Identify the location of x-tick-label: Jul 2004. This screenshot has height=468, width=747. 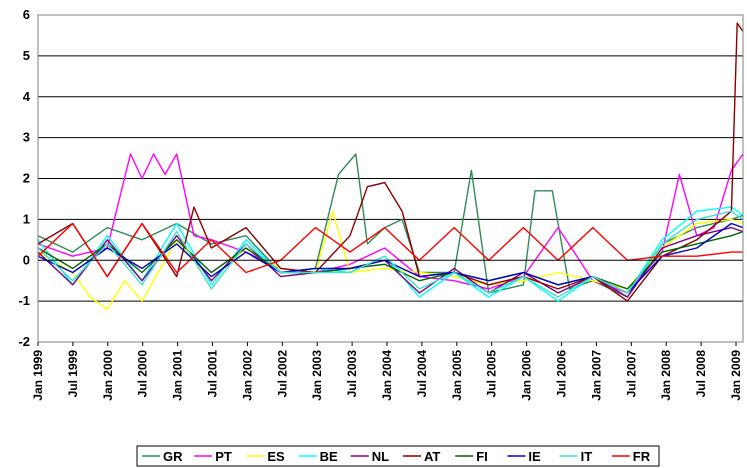
(422, 374).